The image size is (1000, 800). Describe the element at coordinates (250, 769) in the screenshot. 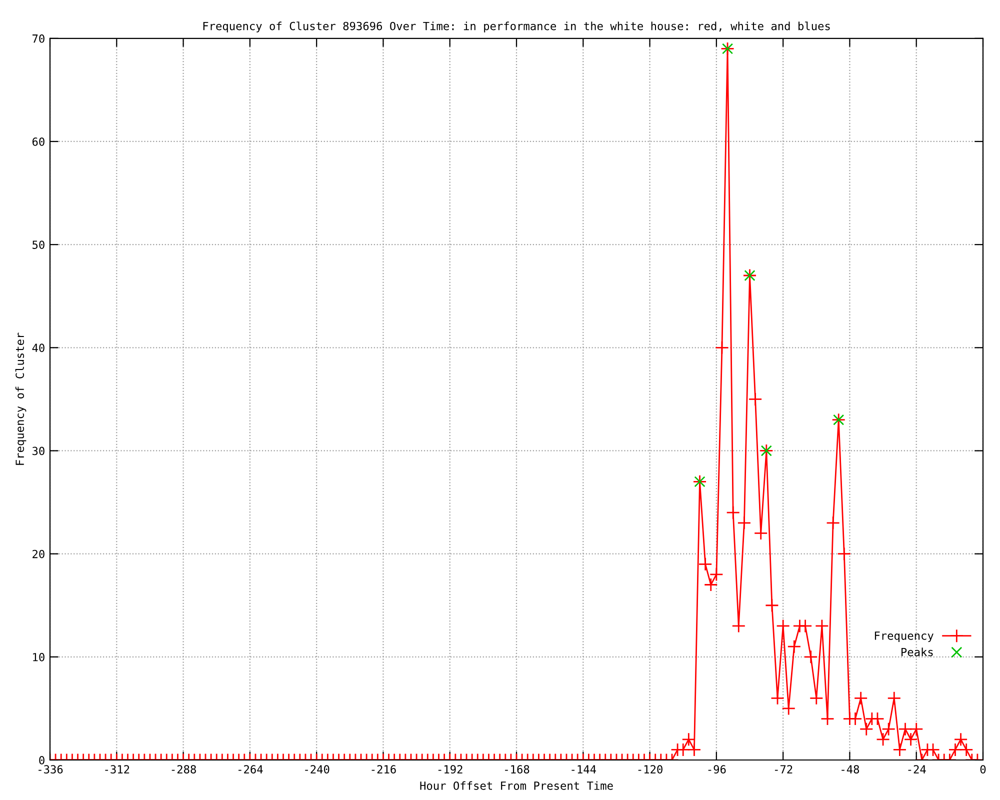

I see `x-tick-label: -264` at that location.